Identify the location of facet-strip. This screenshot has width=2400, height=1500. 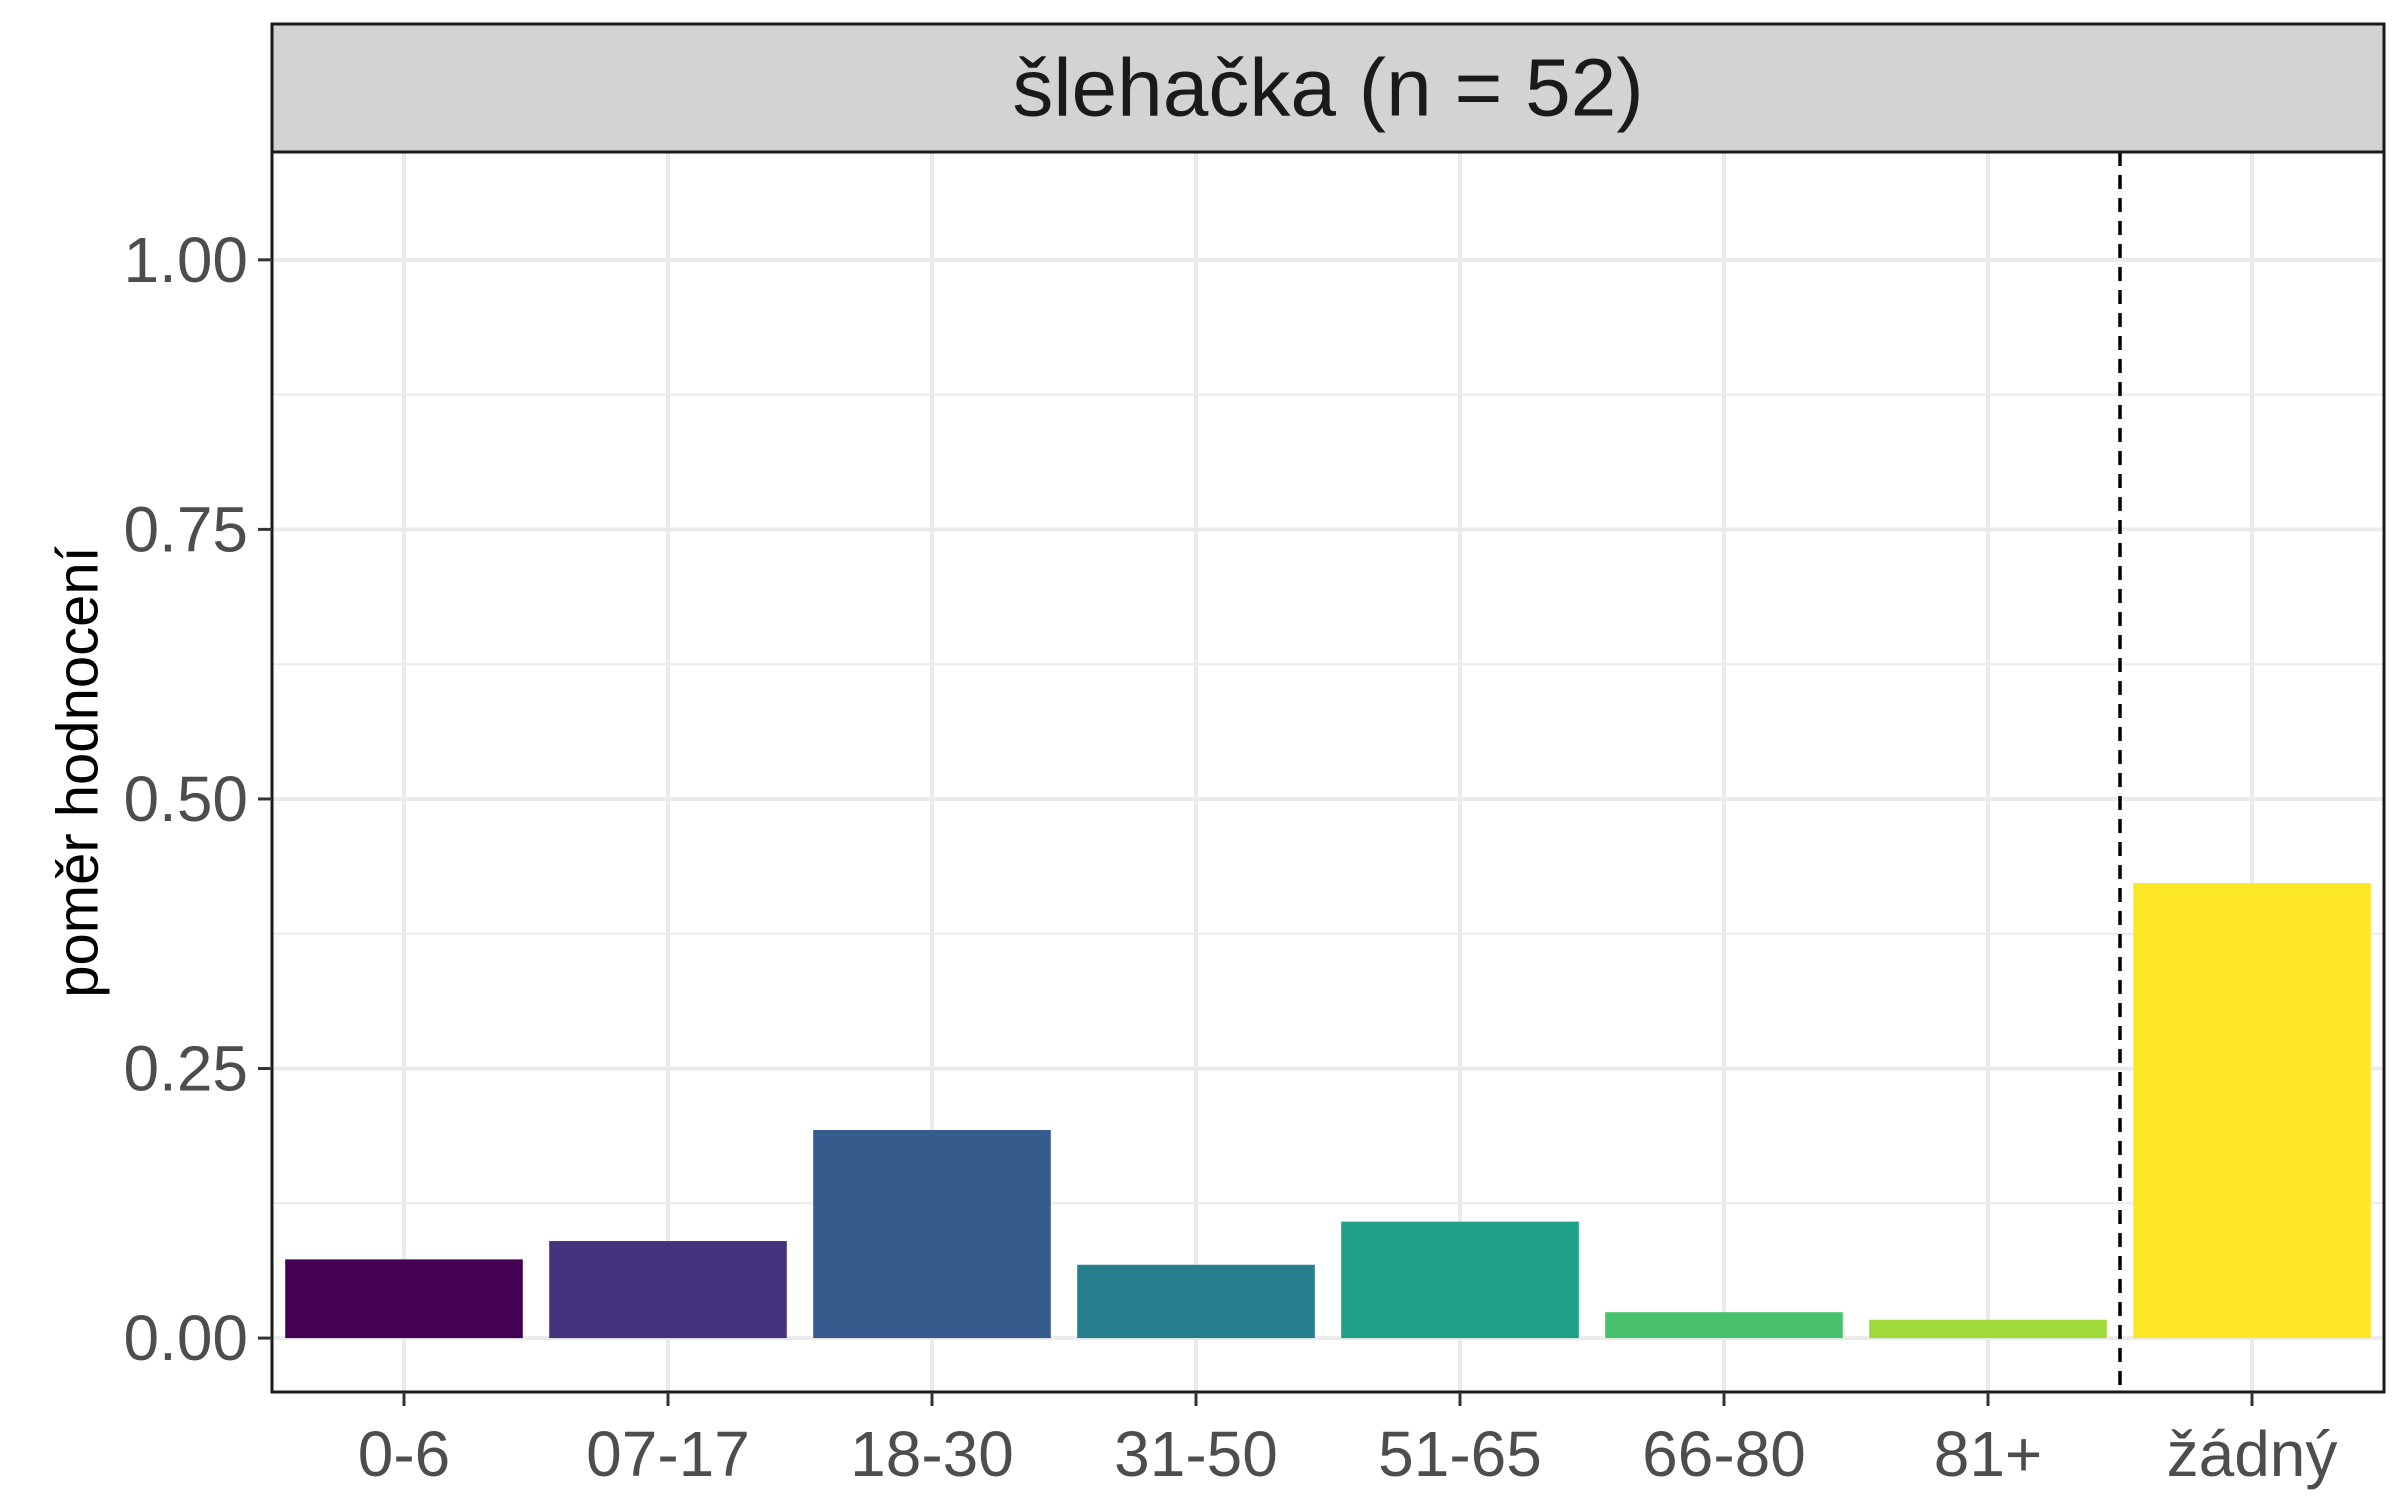
(1328, 88).